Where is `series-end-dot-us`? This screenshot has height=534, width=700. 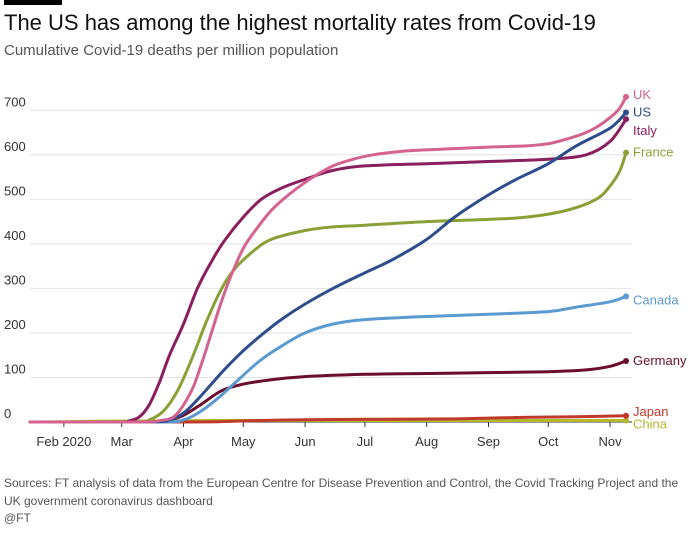
series-end-dot-us is located at coordinates (626, 112).